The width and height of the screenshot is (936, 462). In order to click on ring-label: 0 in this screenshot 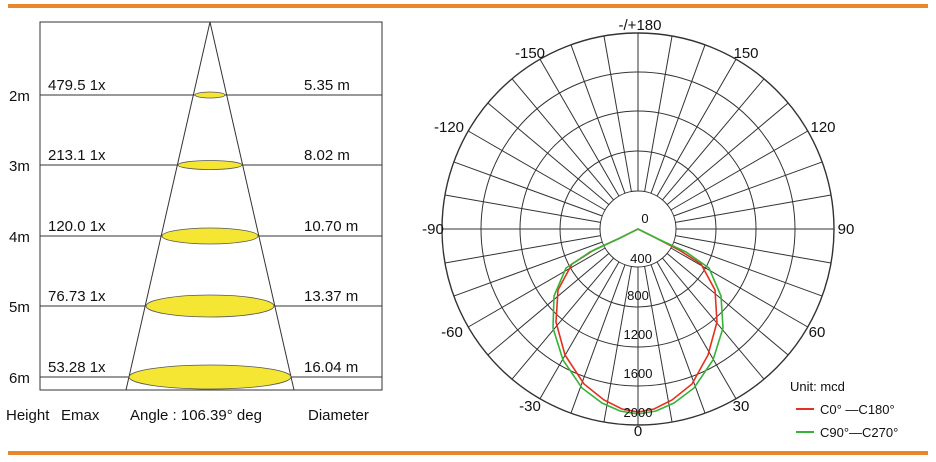, I will do `click(644, 218)`.